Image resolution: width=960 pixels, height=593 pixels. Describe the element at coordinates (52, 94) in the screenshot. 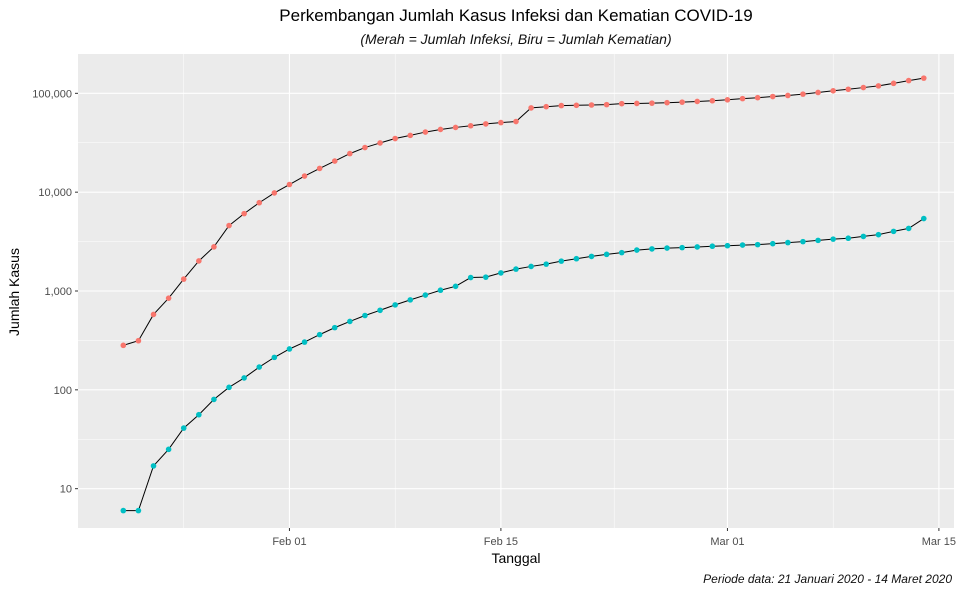

I see `y-tick-label: 100,000` at that location.